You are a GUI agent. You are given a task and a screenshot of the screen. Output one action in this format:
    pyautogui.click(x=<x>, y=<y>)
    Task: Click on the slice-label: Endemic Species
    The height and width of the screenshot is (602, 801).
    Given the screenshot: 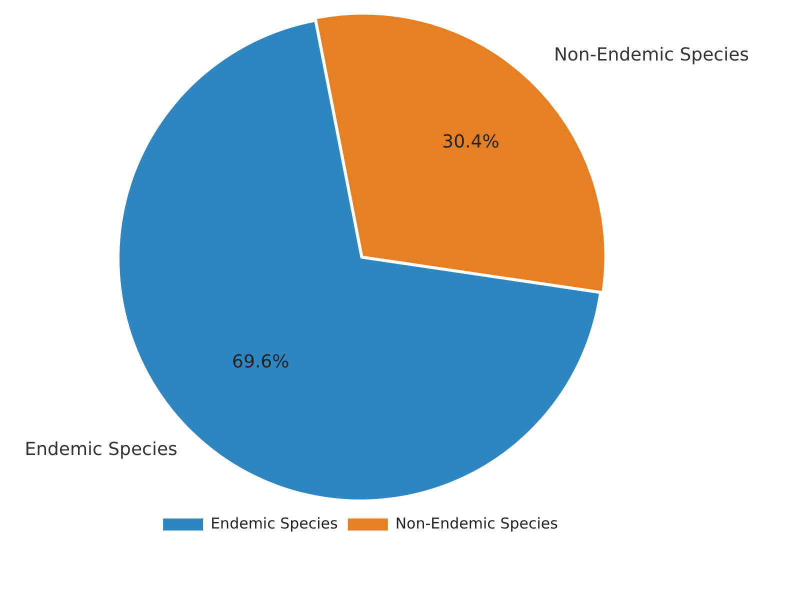 What is the action you would take?
    pyautogui.click(x=101, y=449)
    